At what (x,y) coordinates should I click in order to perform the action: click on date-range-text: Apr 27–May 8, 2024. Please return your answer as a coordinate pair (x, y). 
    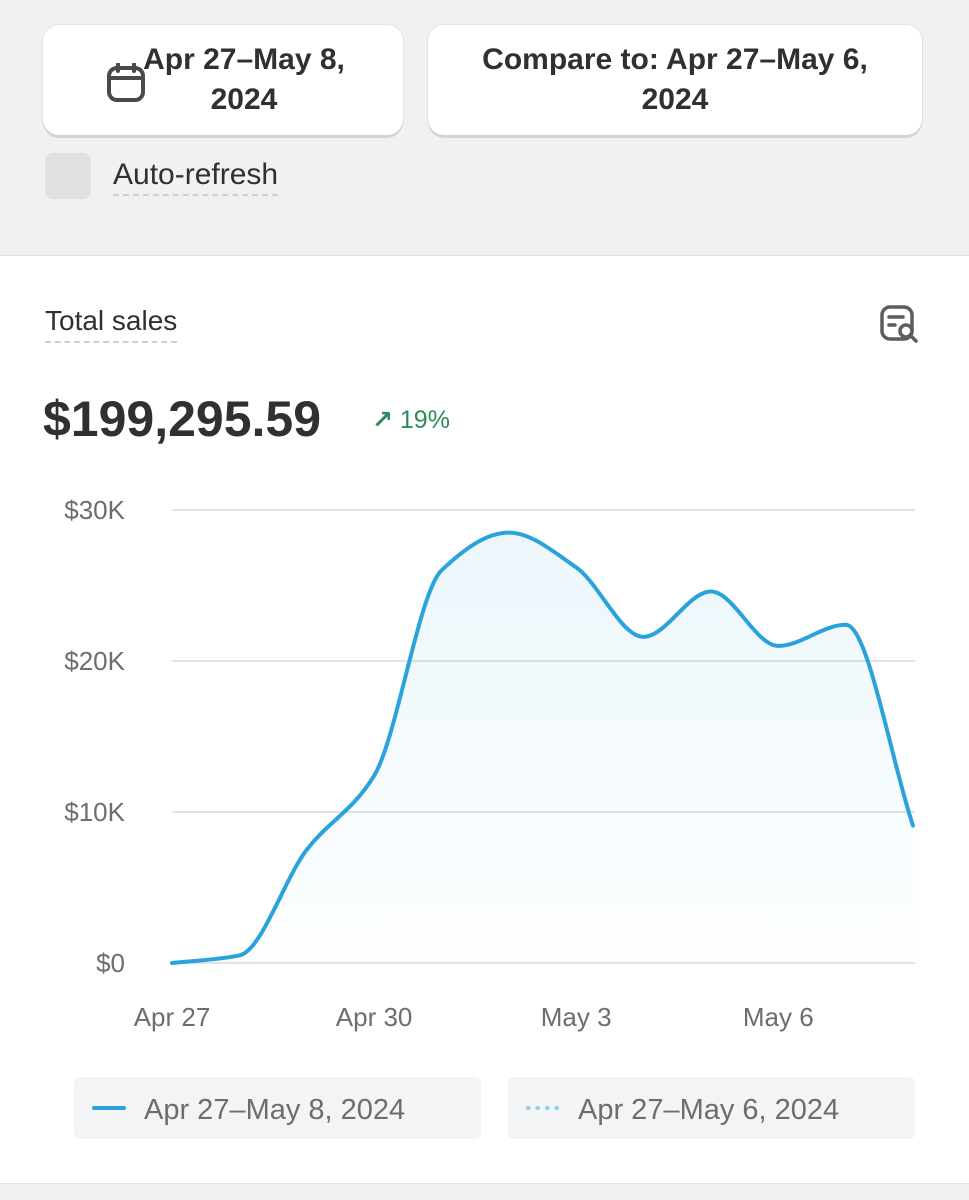
    Looking at the image, I should click on (244, 79).